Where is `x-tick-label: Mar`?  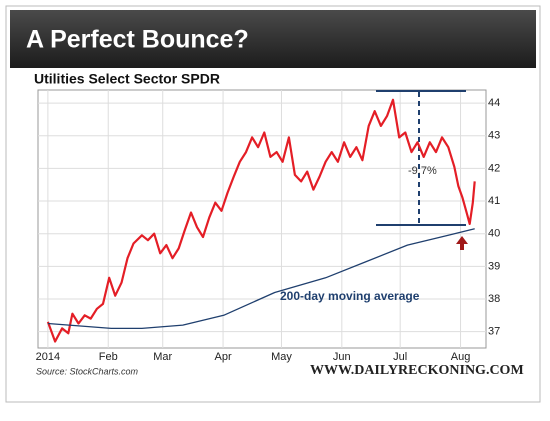
x-tick-label: Mar is located at coordinates (162, 357).